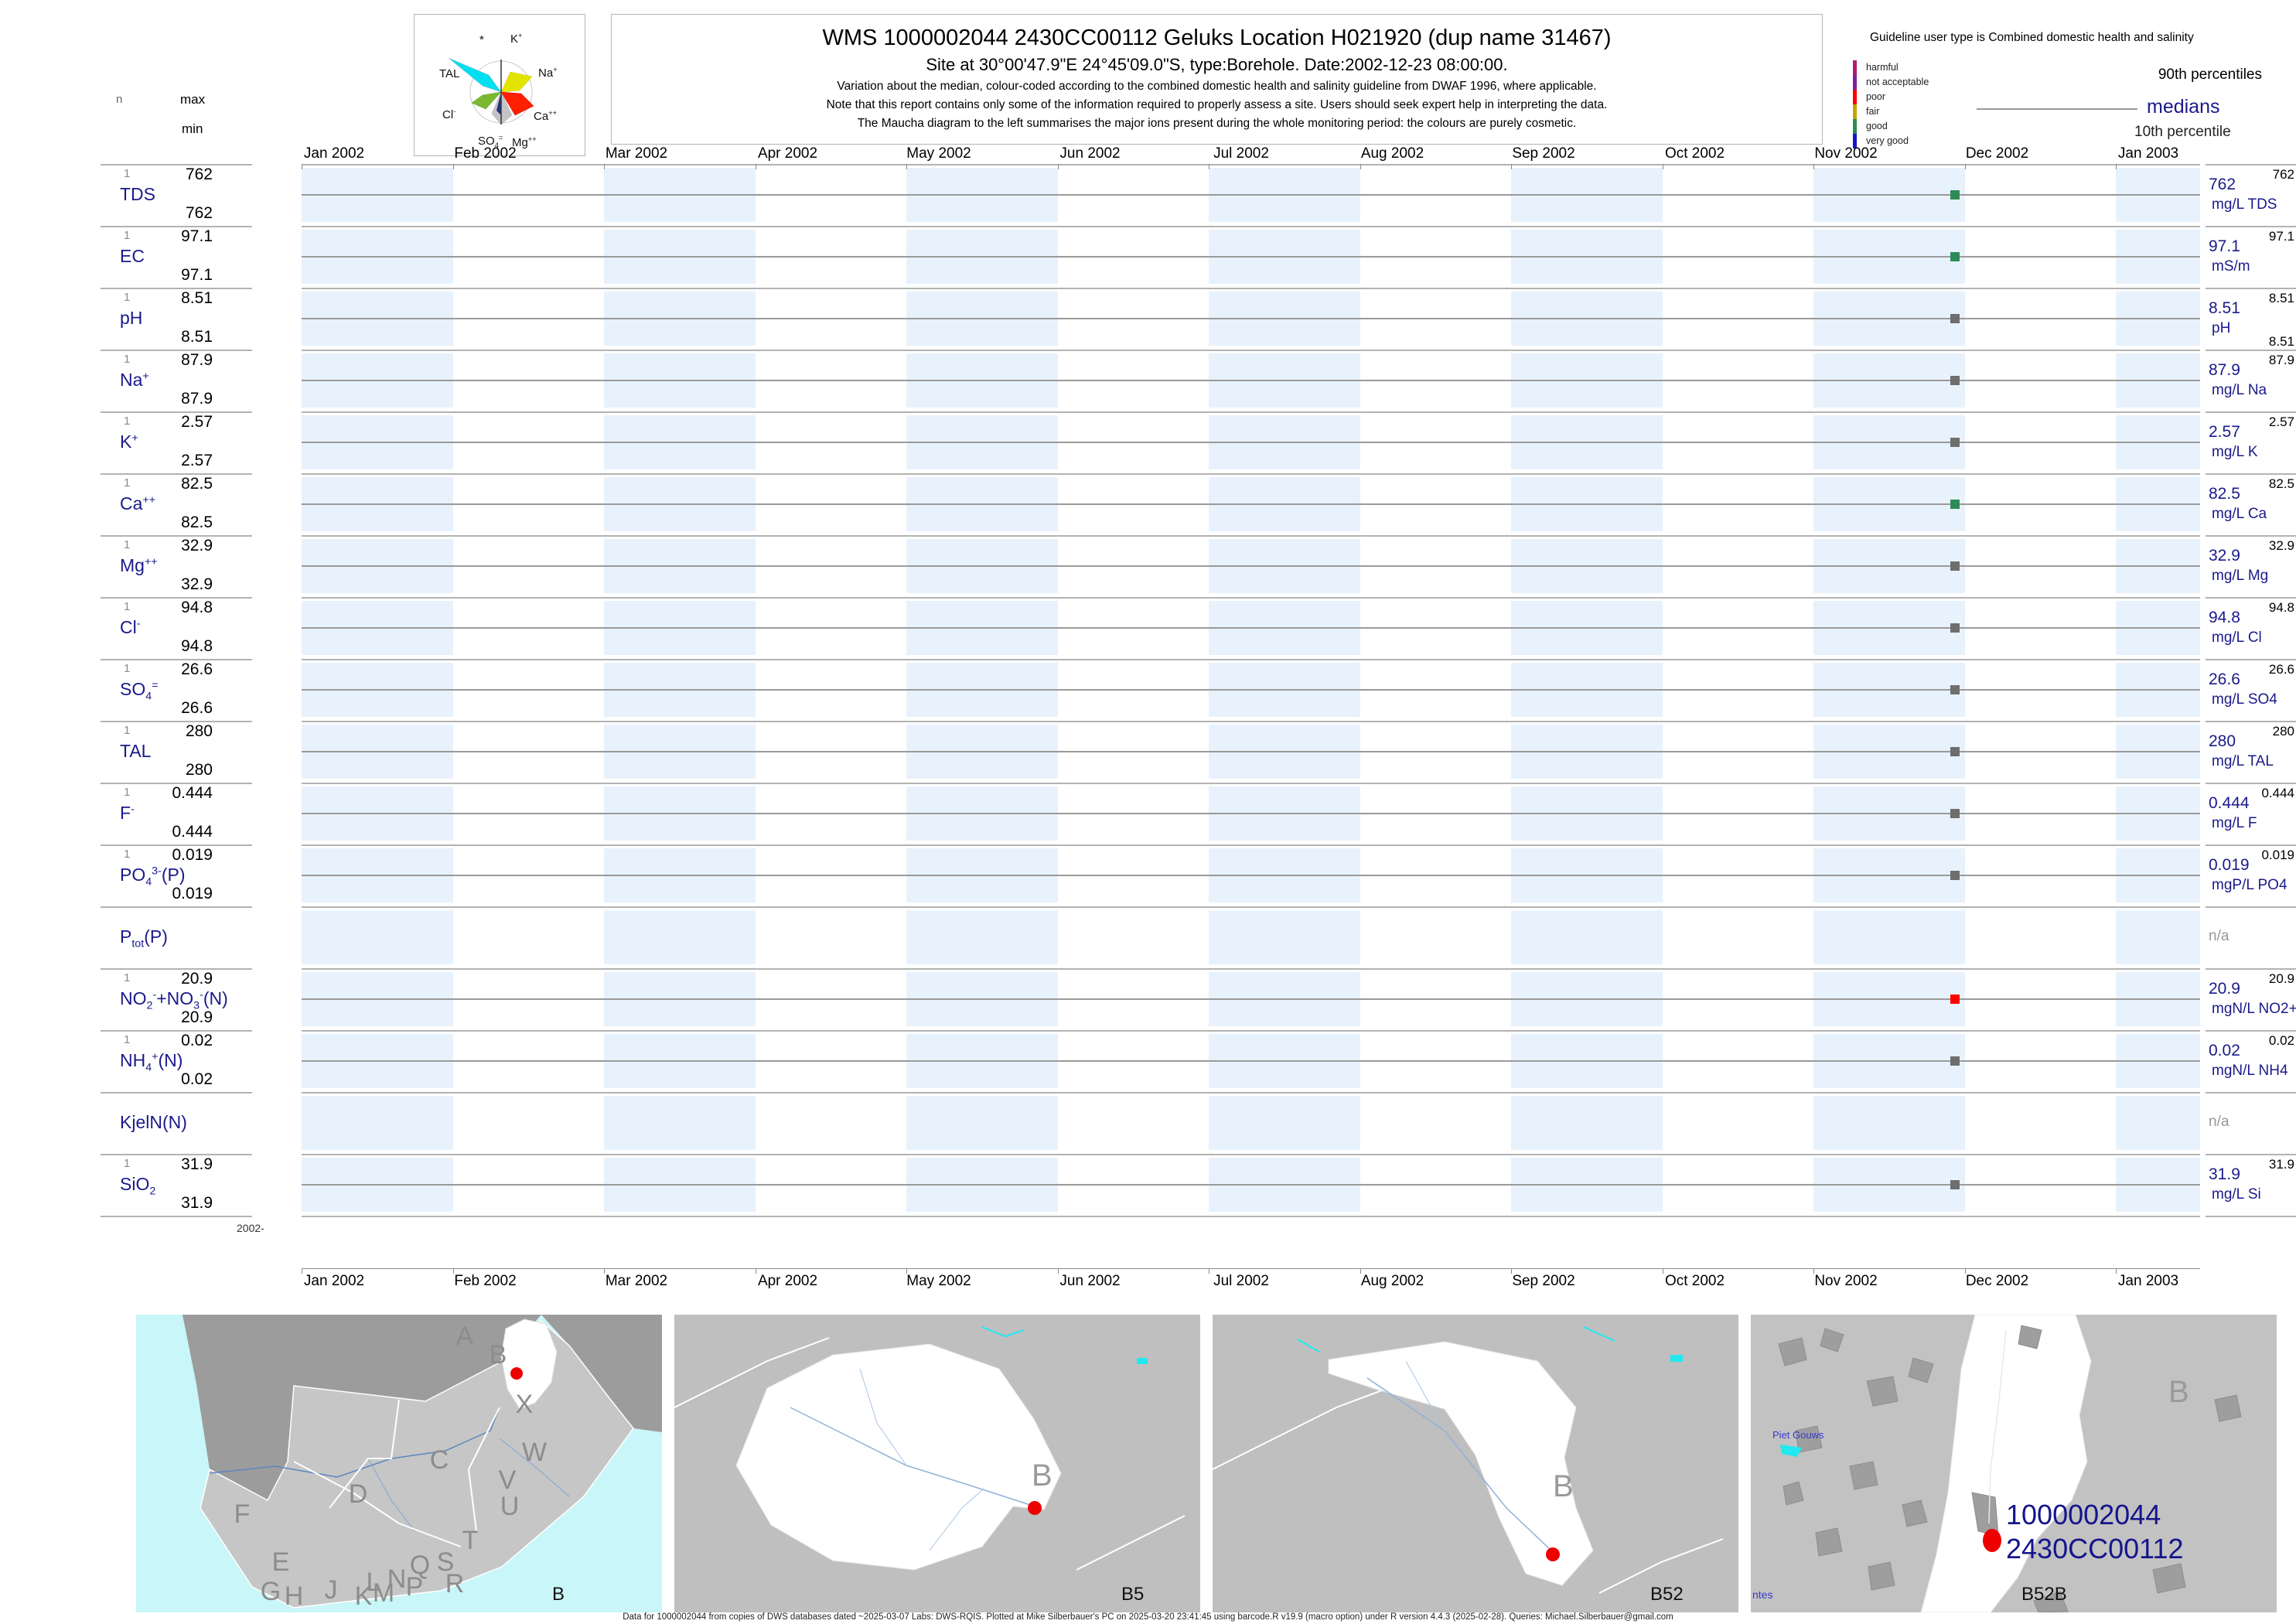  Describe the element at coordinates (197, 669) in the screenshot. I see `max-value: 26.6` at that location.